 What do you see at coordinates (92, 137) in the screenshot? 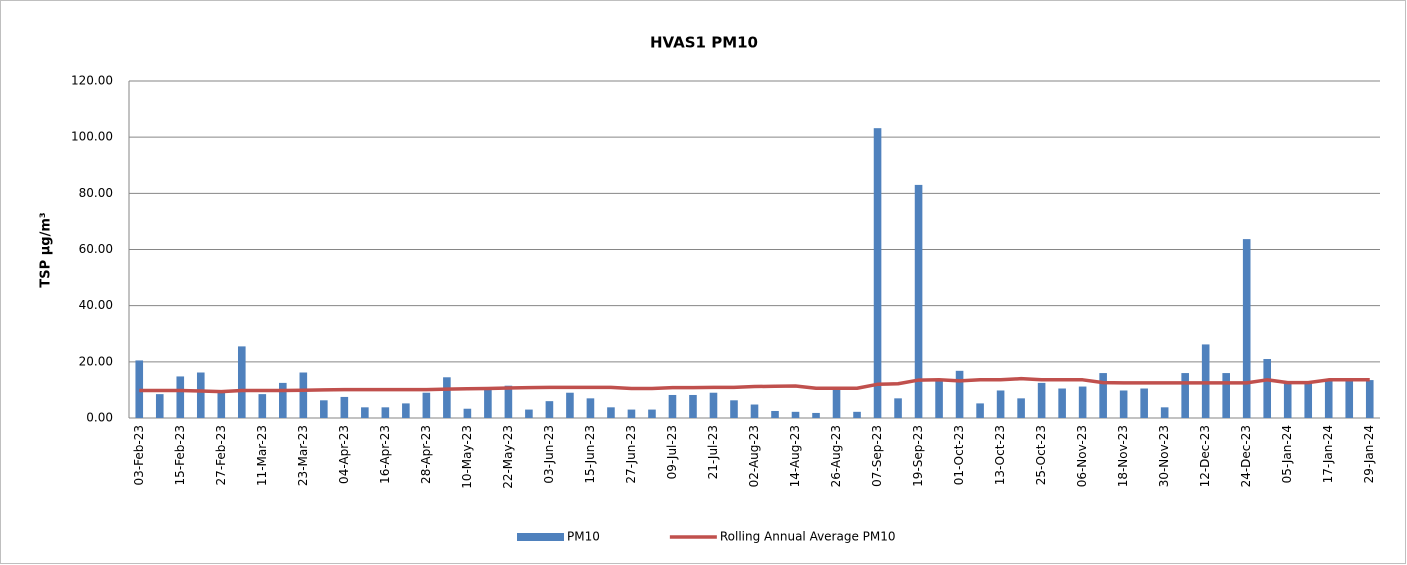
I see `y-tick-label: 100.00` at bounding box center [92, 137].